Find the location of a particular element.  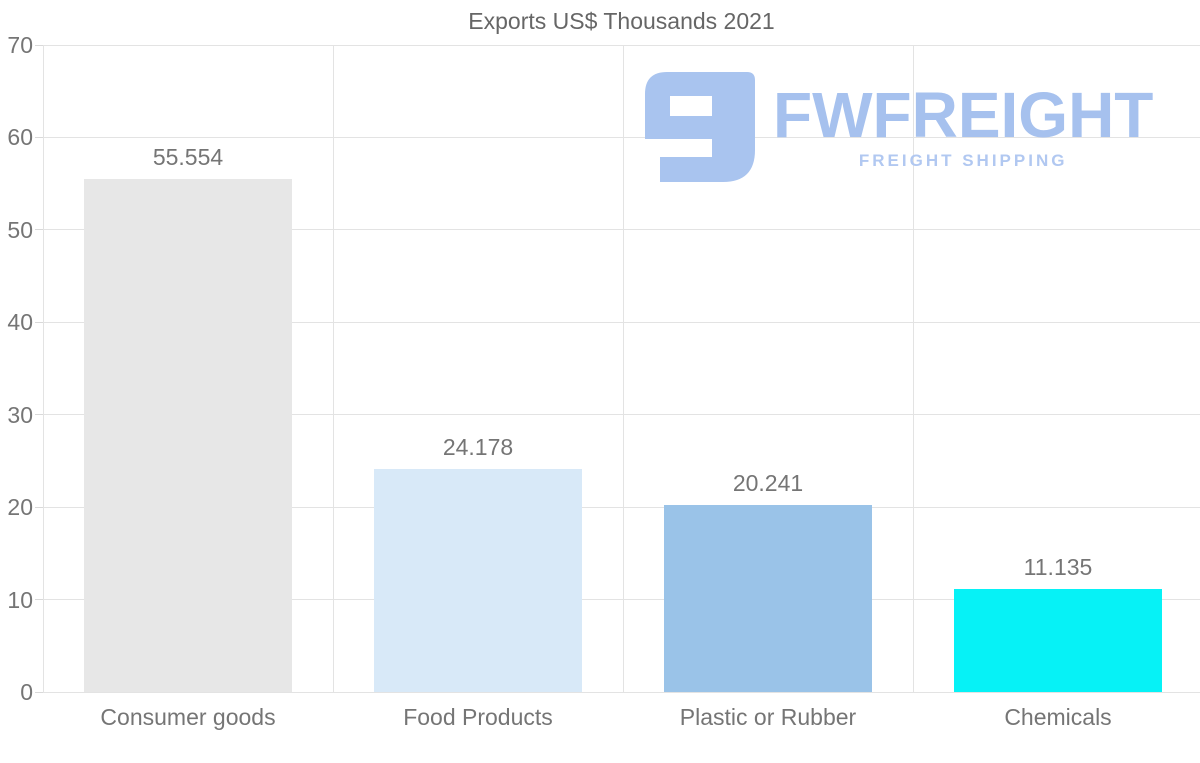

logo-tagline: FREIGHT SHIPPING is located at coordinates (963, 161).